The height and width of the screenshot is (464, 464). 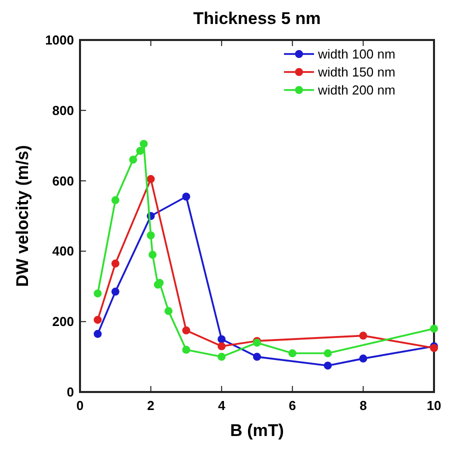 I want to click on legend-label: width 150 nm, so click(x=356, y=72).